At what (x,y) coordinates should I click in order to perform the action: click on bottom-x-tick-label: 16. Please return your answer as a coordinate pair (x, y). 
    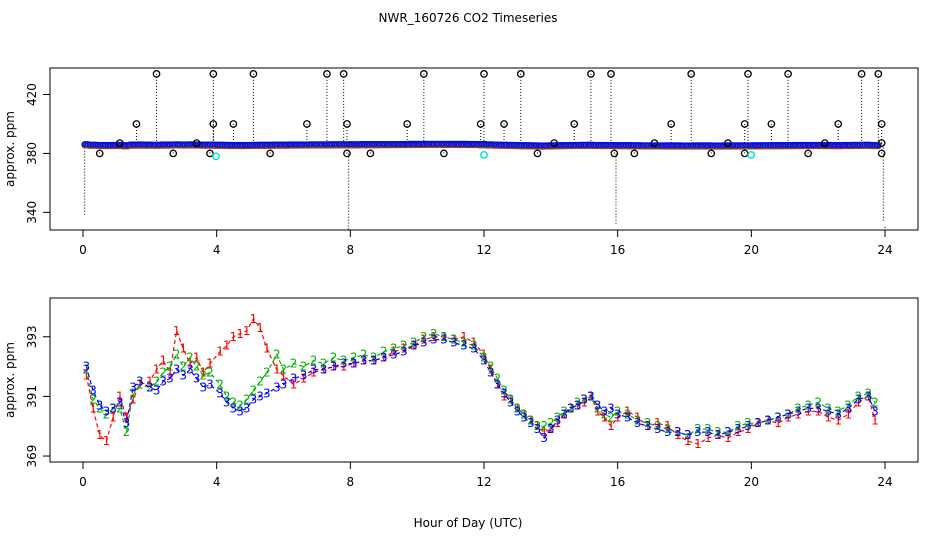
    Looking at the image, I should click on (617, 482).